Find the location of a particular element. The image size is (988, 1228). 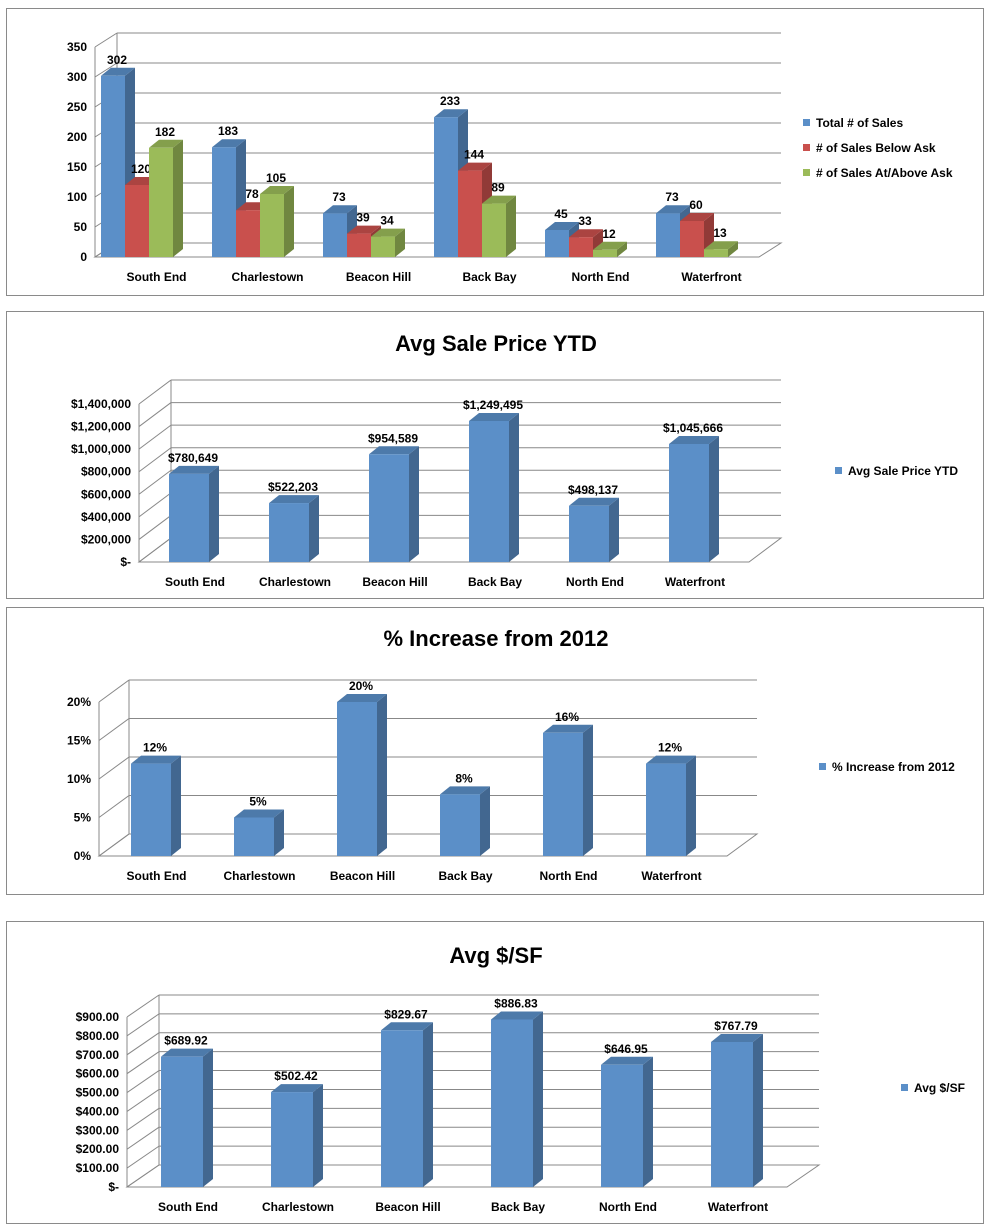

legend-label-total-of-sales: Total # of Sales is located at coordinates (859, 123).